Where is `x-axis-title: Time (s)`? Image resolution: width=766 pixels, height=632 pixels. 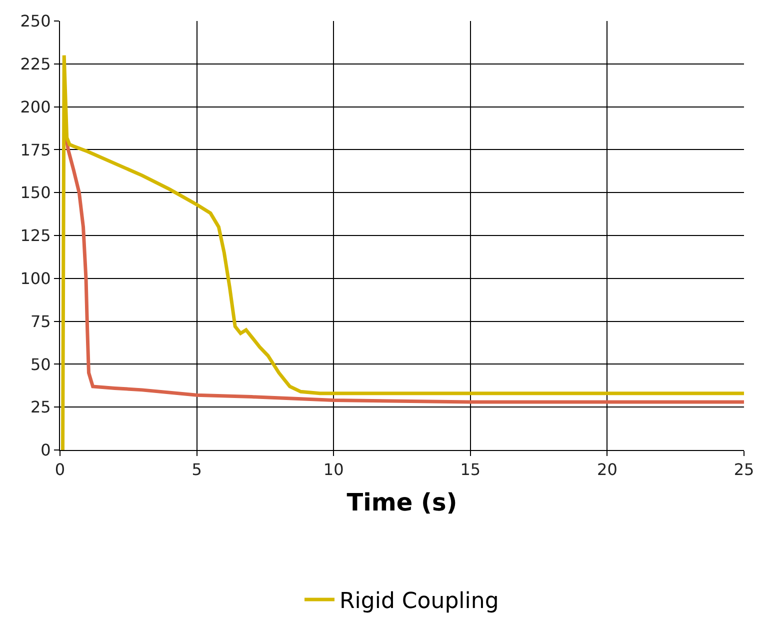 x-axis-title: Time (s) is located at coordinates (402, 502).